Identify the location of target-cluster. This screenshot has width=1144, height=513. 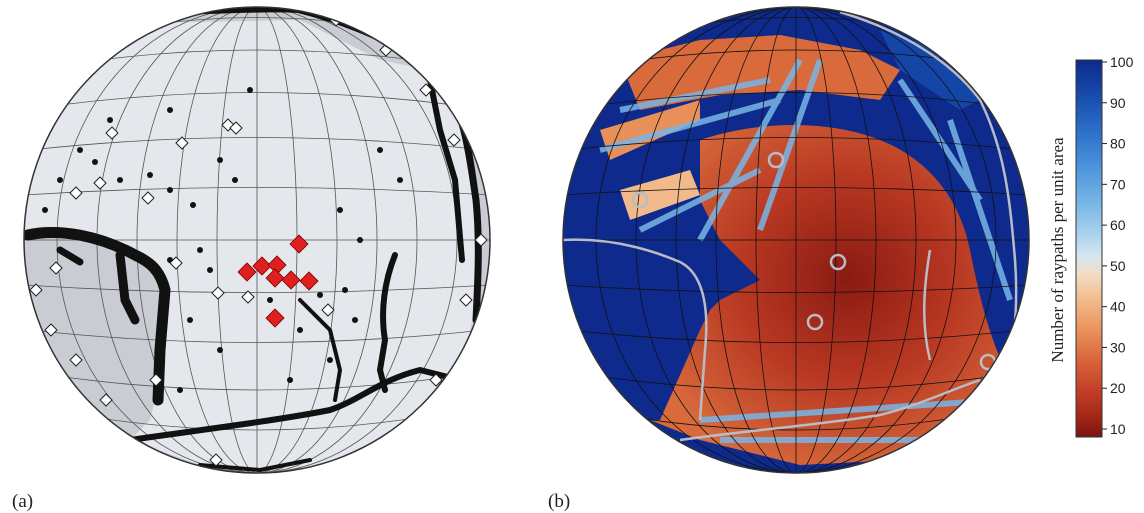
(278, 281).